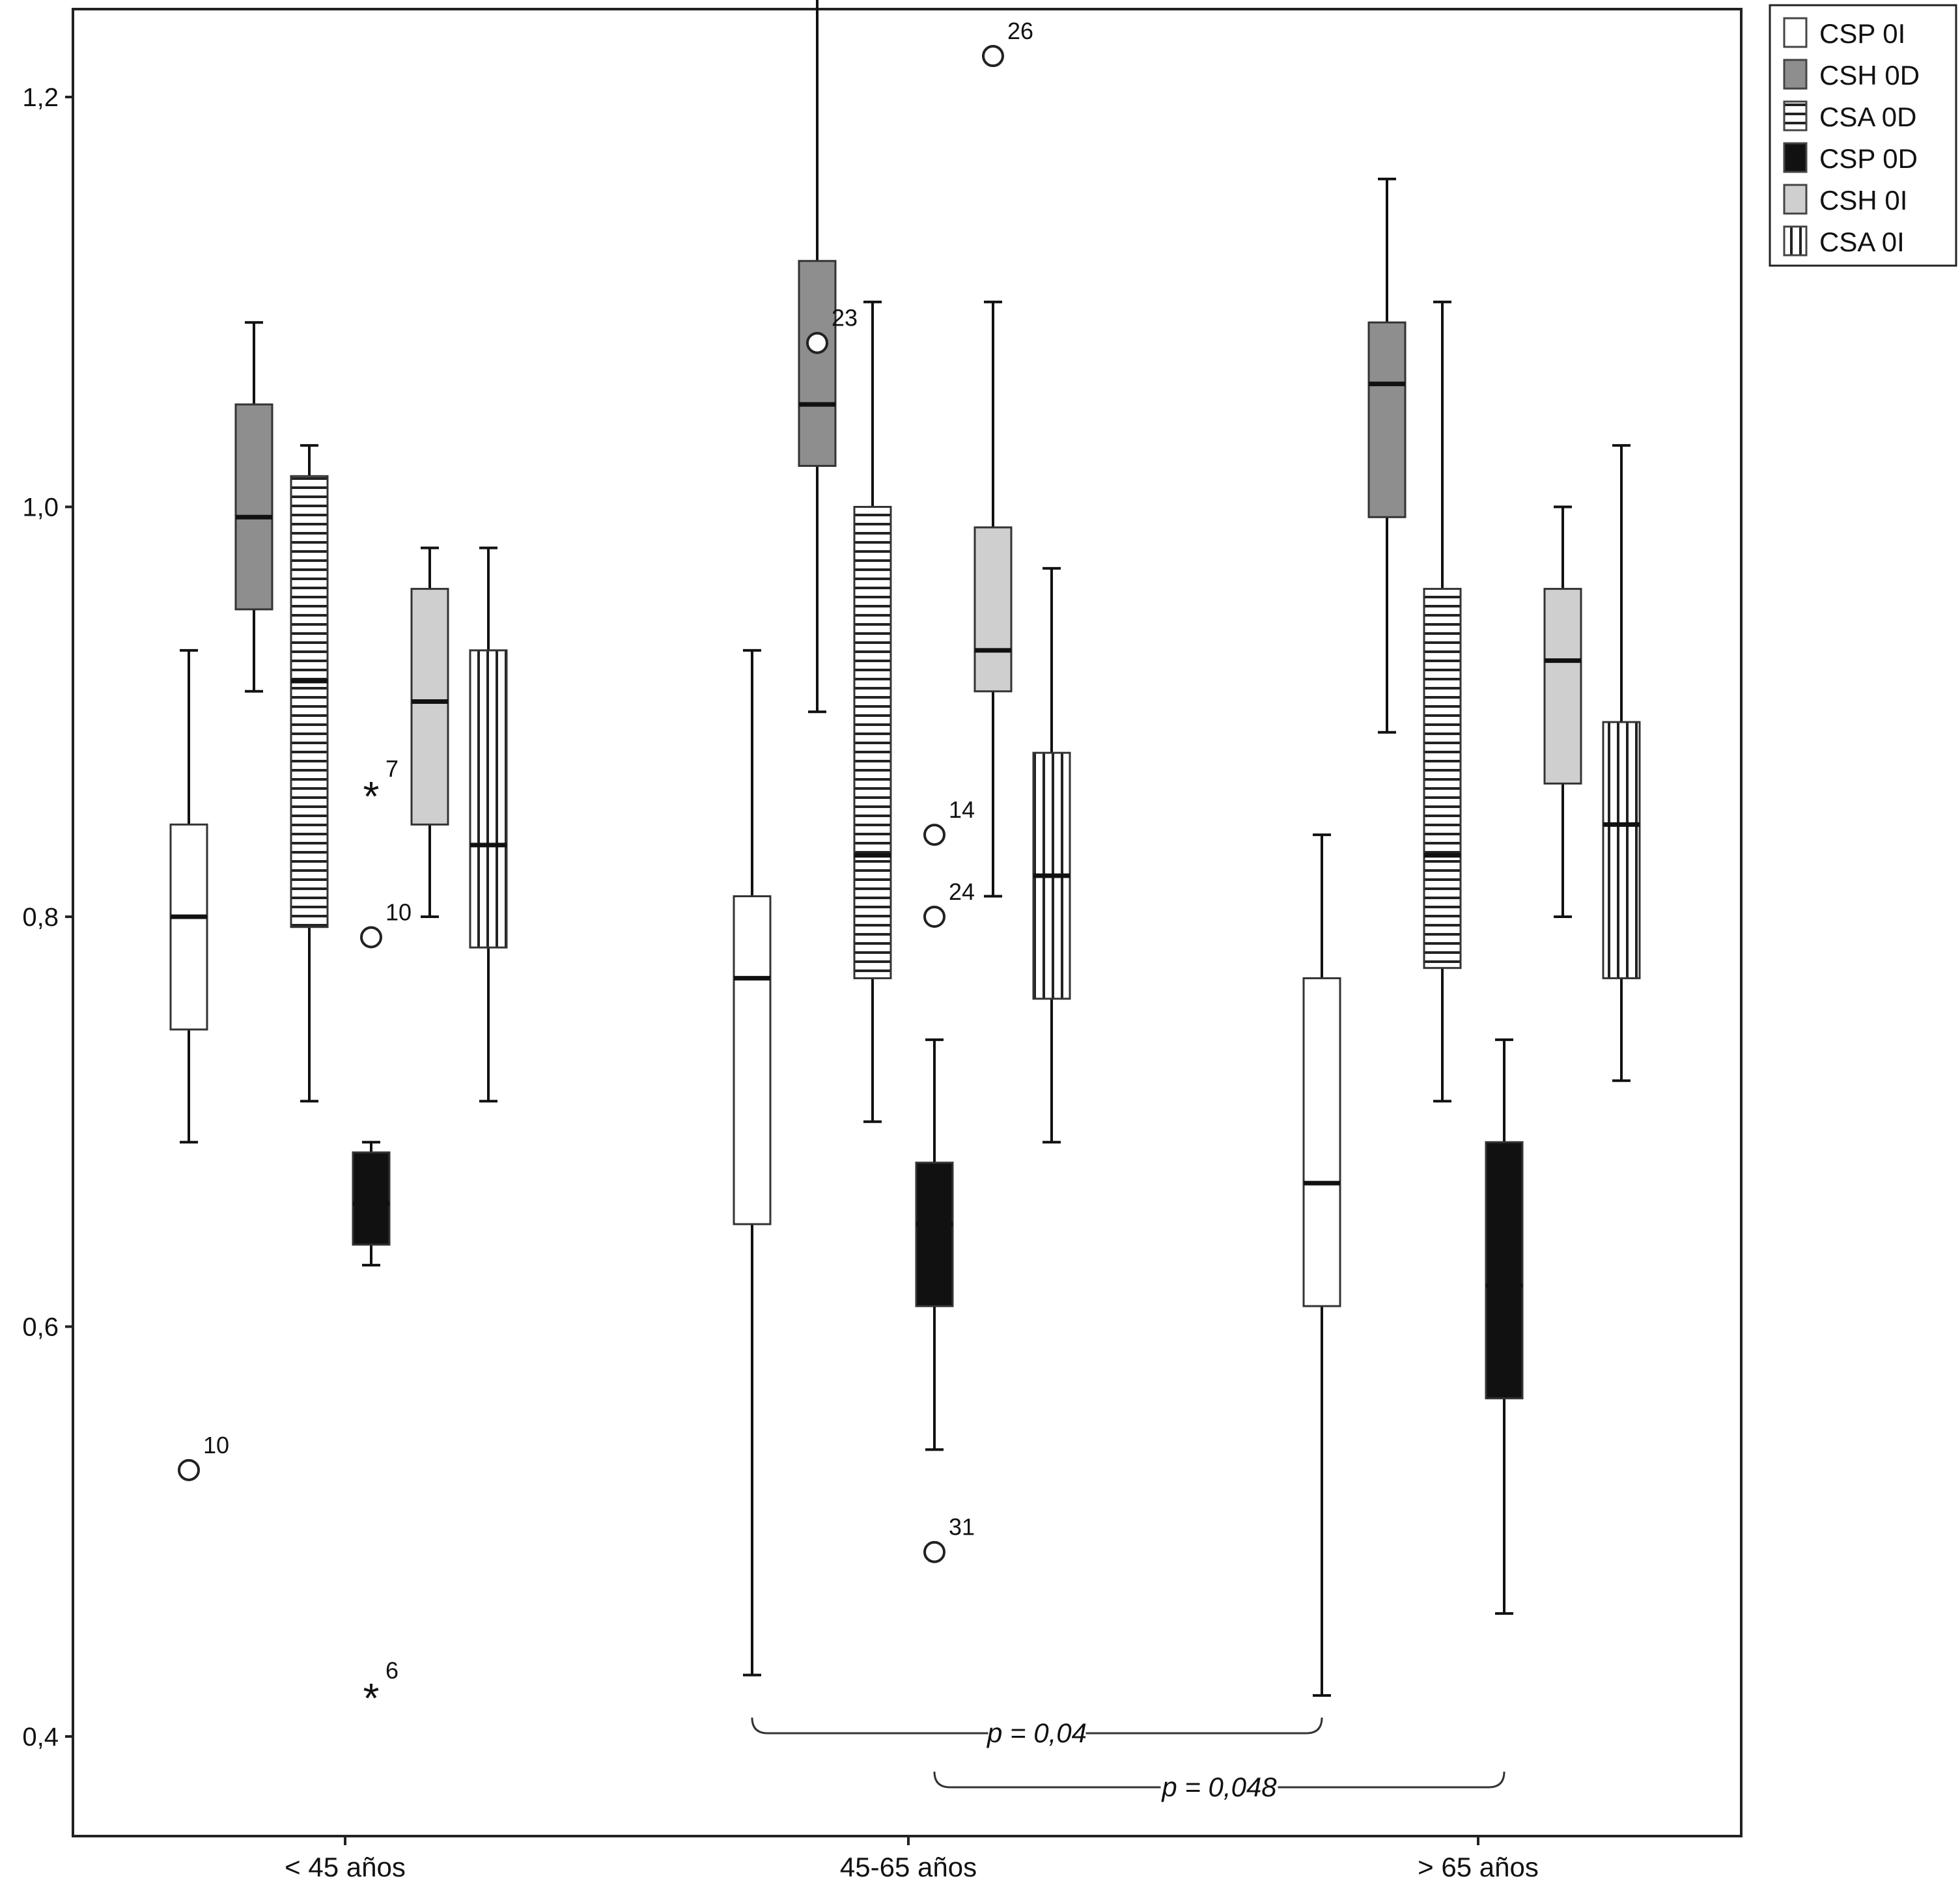 This screenshot has height=1896, width=1960. I want to click on outlier-label: 23, so click(845, 318).